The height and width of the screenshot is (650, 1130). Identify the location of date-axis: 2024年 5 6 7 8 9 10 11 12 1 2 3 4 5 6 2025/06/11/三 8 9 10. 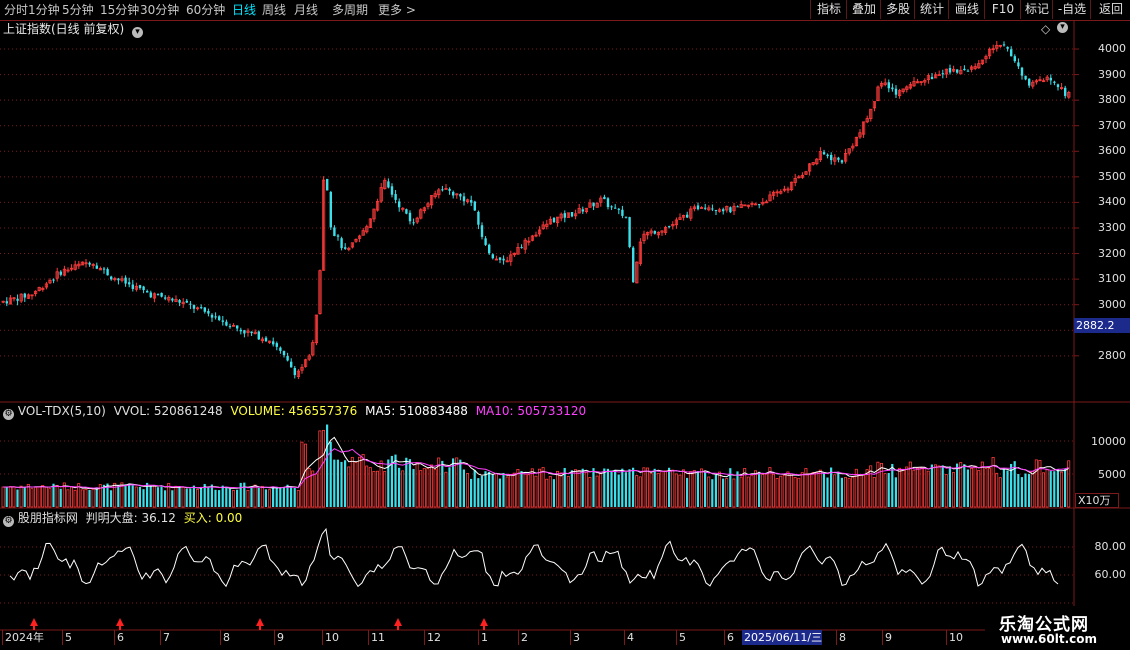
(537, 637).